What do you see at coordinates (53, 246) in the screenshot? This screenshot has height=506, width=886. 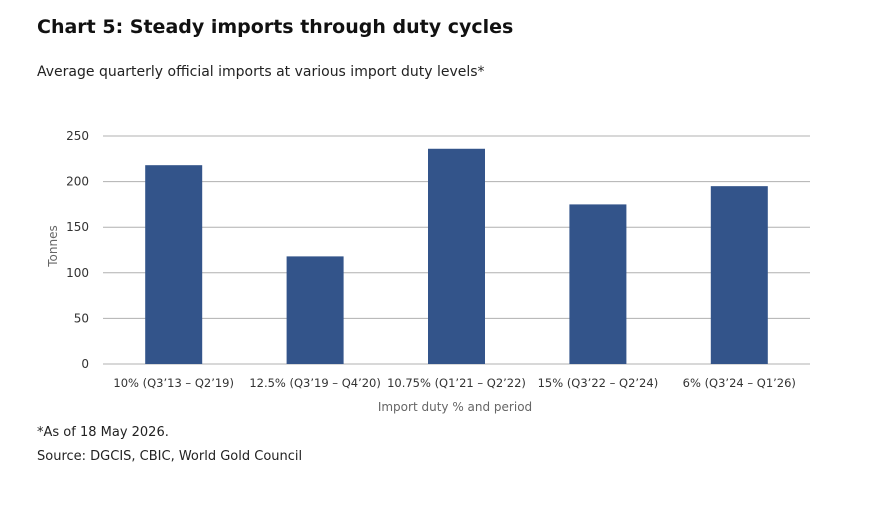 I see `y-axis-label: Tonnes` at bounding box center [53, 246].